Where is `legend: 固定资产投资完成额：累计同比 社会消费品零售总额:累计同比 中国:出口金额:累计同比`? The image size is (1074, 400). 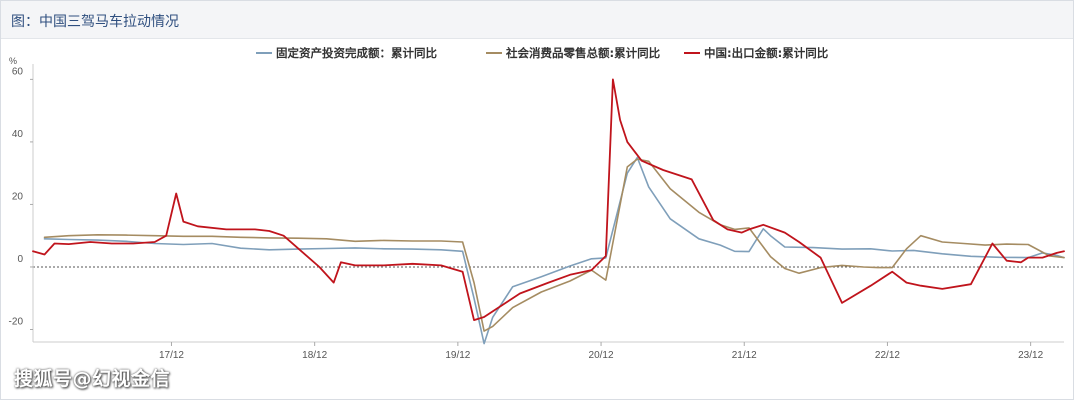
legend: 固定资产投资完成额：累计同比 社会消费品零售总额:累计同比 中国:出口金额:累计同比 is located at coordinates (542, 53).